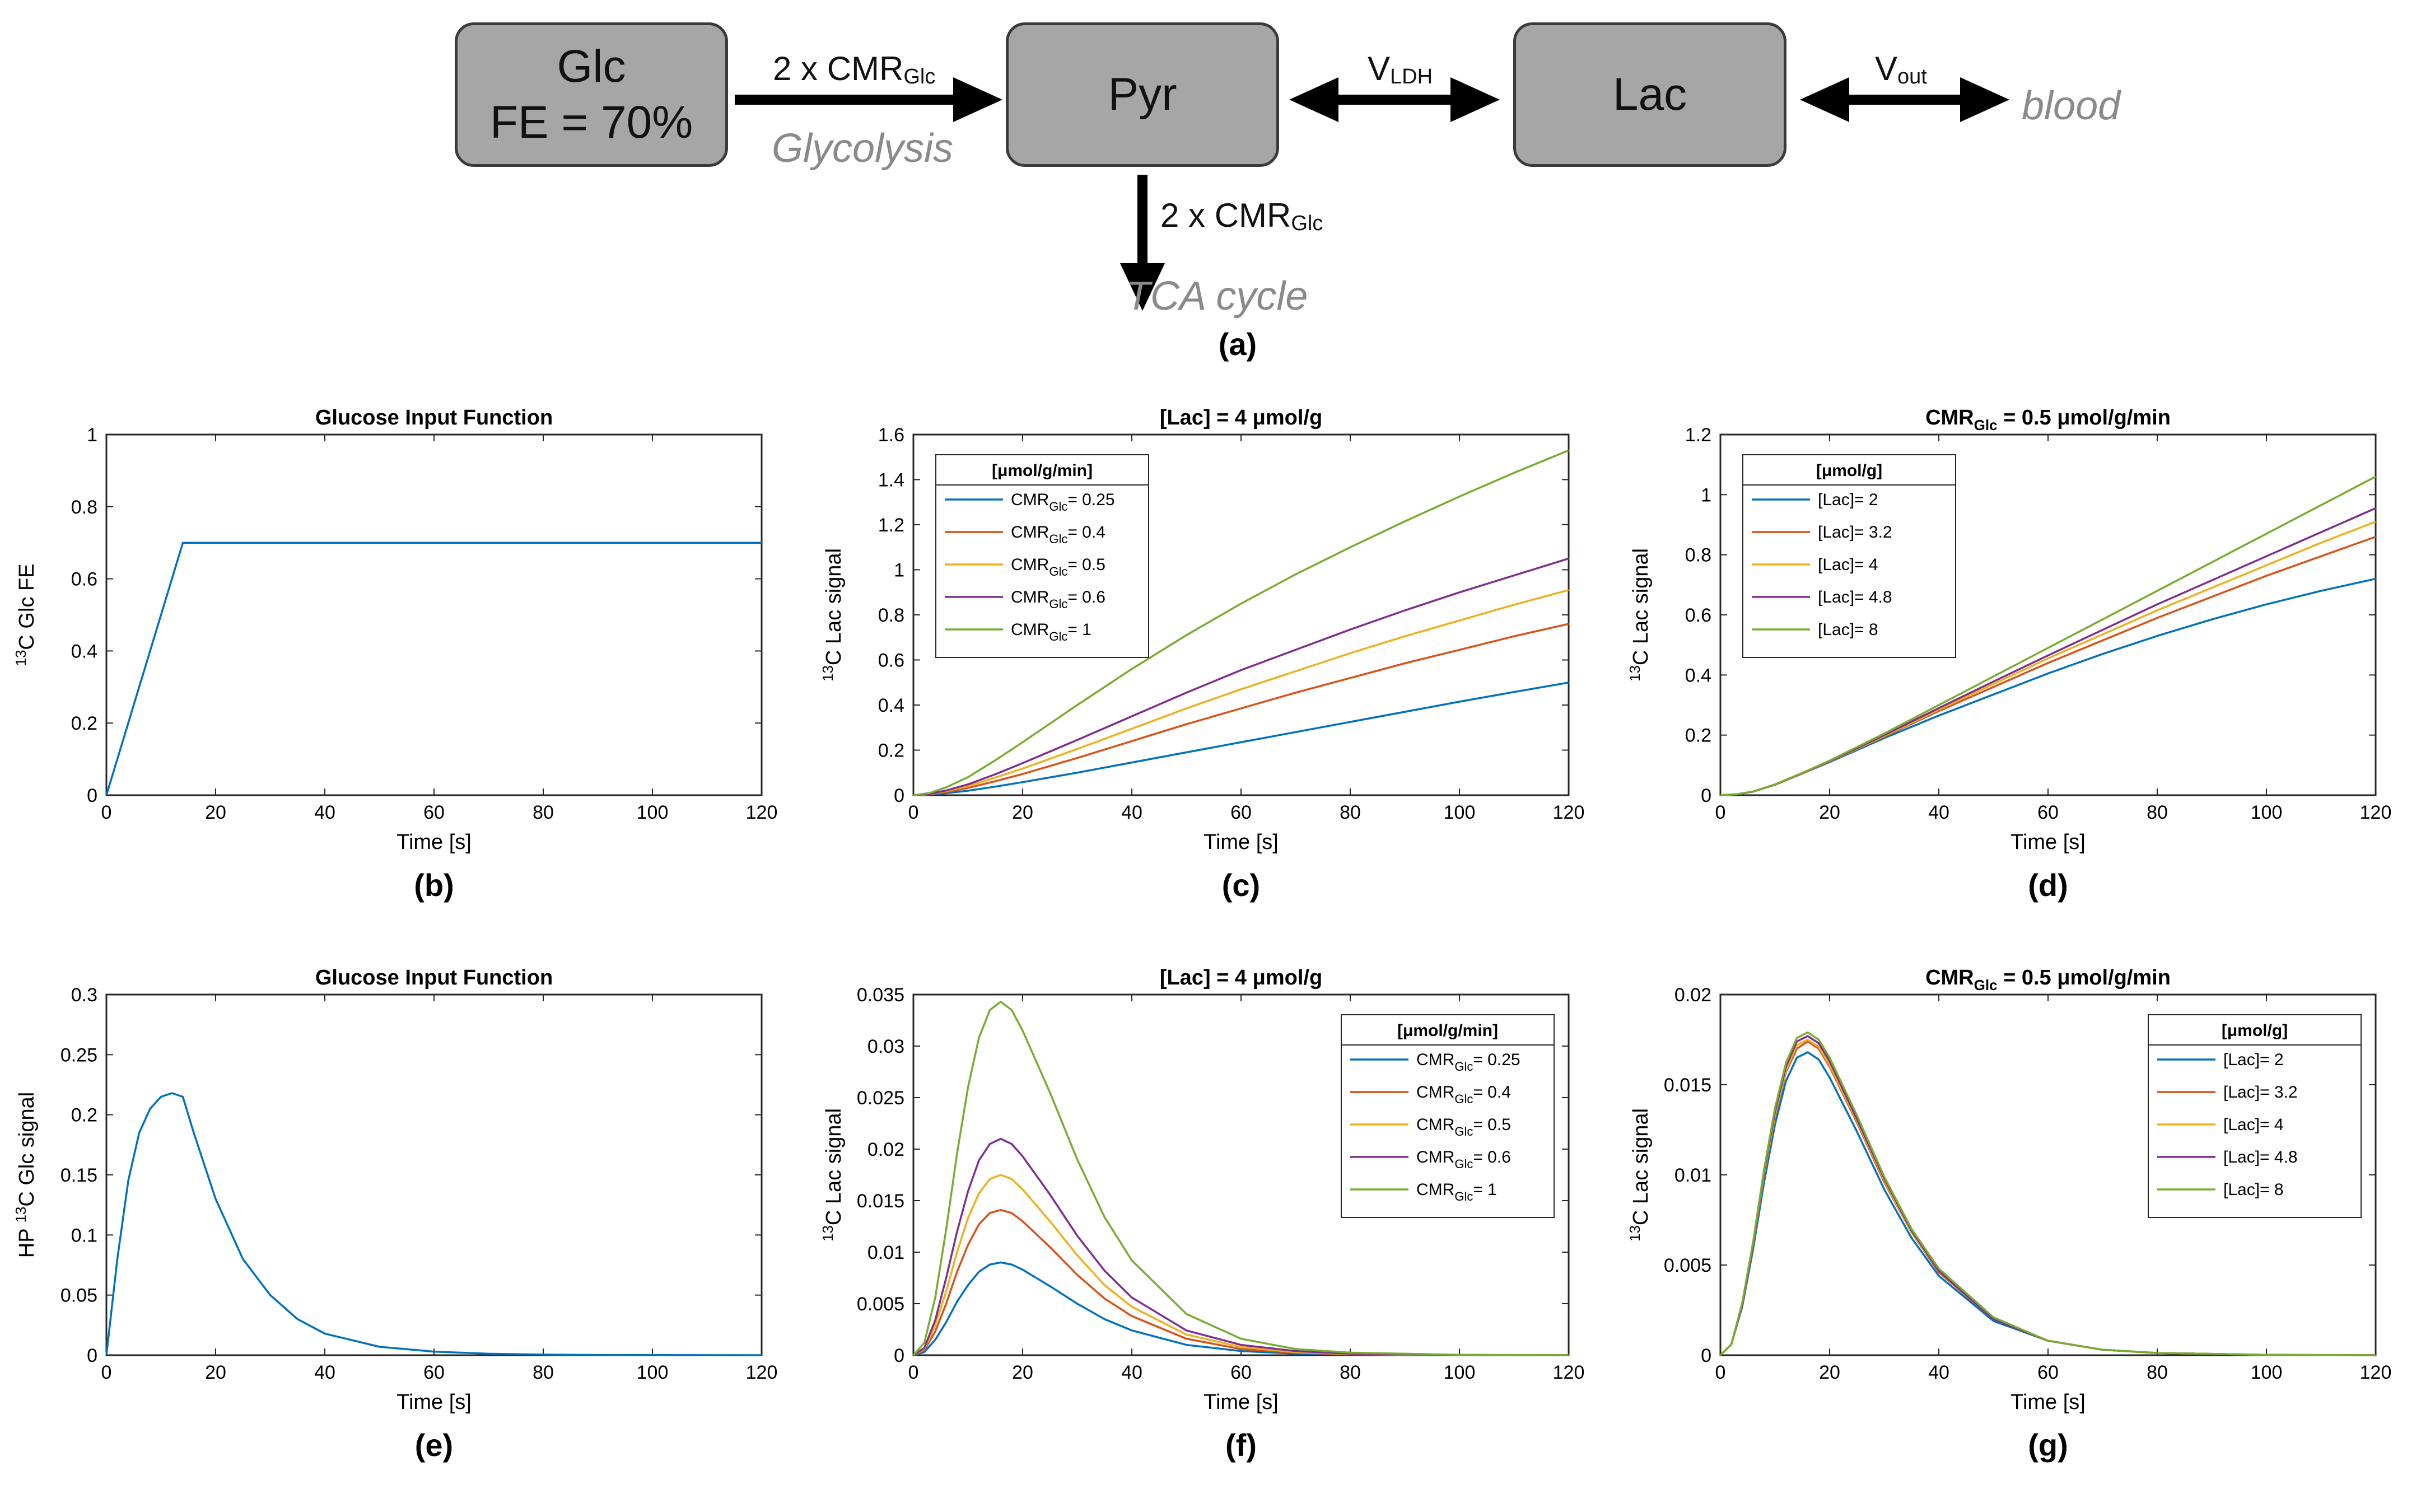 This screenshot has height=1512, width=2421. Describe the element at coordinates (885, 1253) in the screenshot. I see `y-tick-label: 0.01` at that location.